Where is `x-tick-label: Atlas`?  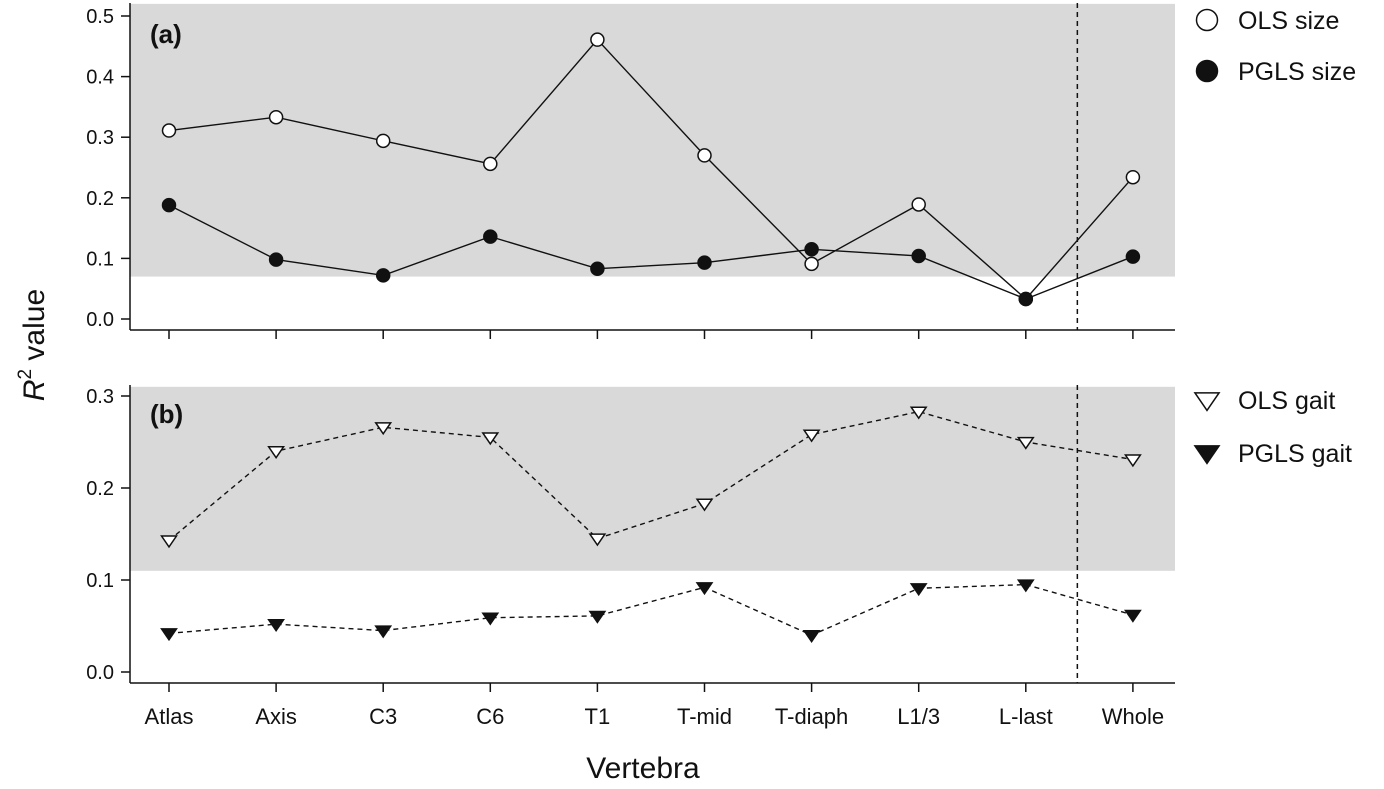
x-tick-label: Atlas is located at coordinates (169, 716).